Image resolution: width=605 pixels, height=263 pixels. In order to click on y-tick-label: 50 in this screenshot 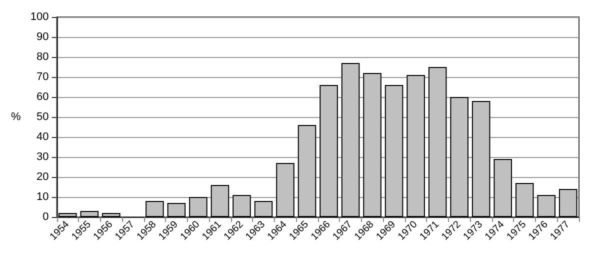, I will do `click(42, 117)`.